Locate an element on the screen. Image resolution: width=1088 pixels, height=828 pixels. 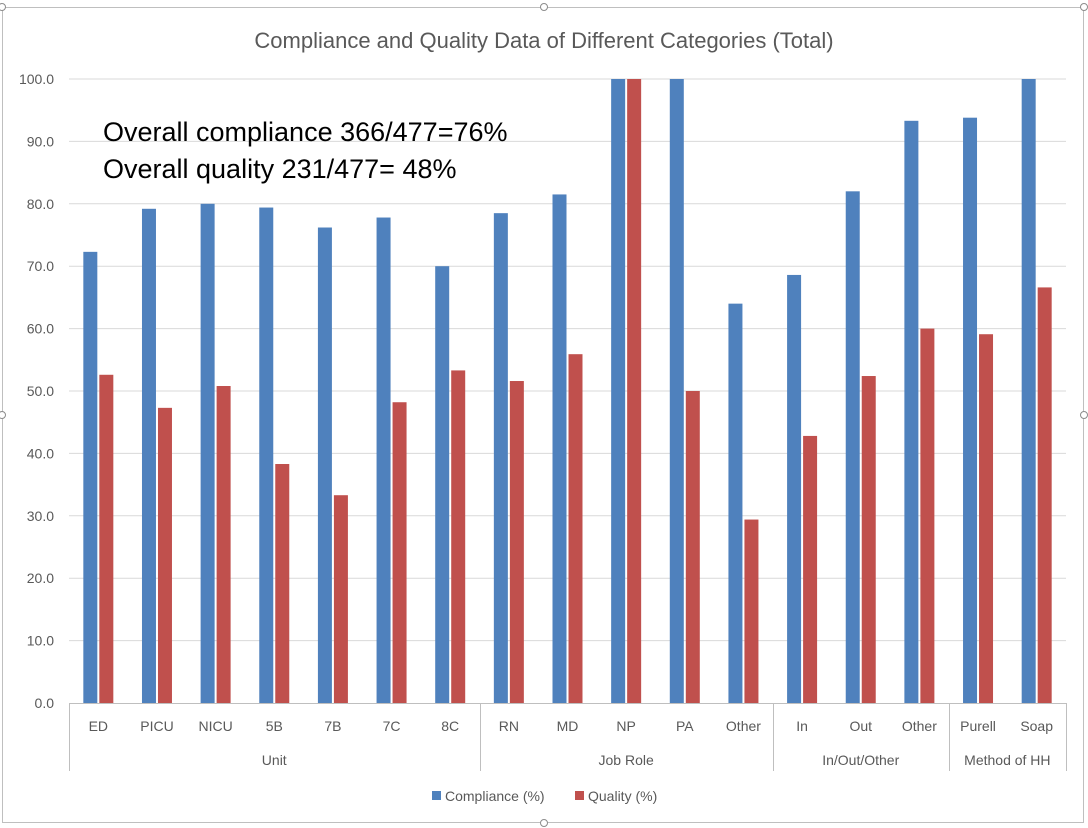
resize-handle-bottom-center is located at coordinates (544, 823).